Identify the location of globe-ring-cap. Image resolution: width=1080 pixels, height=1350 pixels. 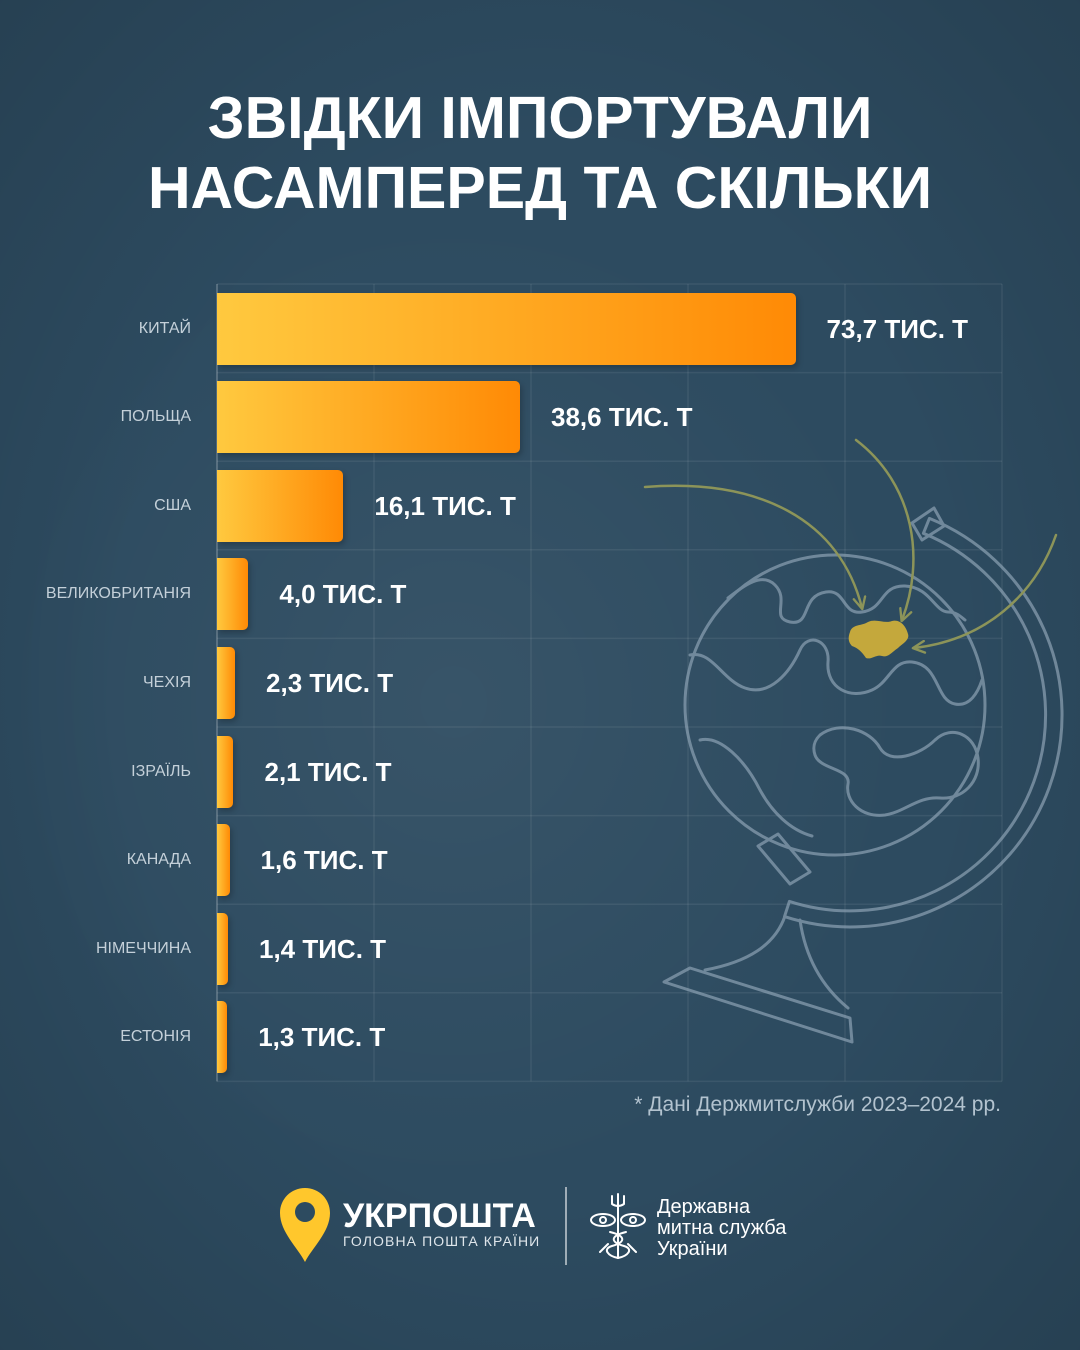
(928, 524).